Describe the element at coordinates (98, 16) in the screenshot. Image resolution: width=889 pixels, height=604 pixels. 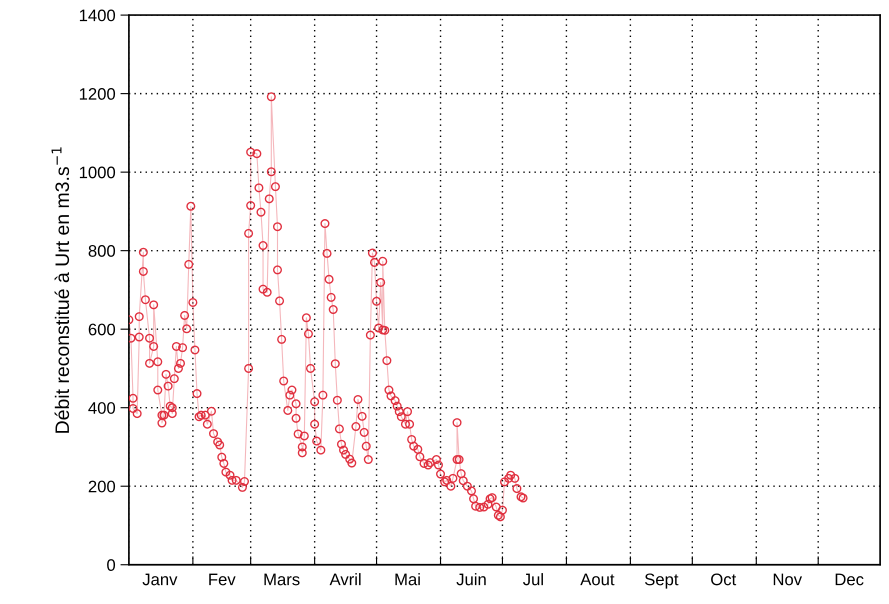
I see `y-tick-label: 1400` at that location.